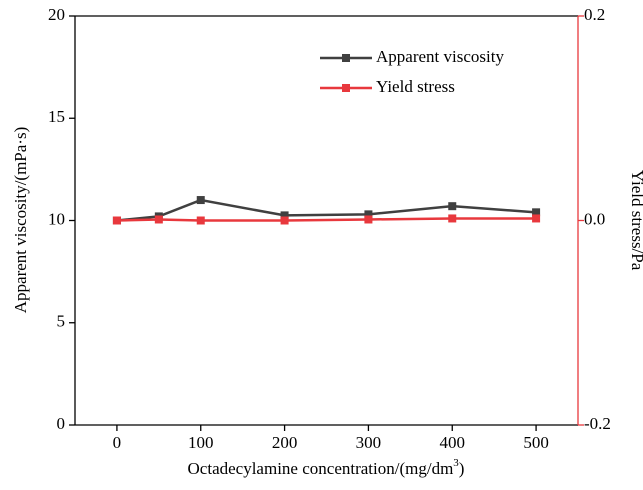  I want to click on x-tick-label: 0, so click(117, 442).